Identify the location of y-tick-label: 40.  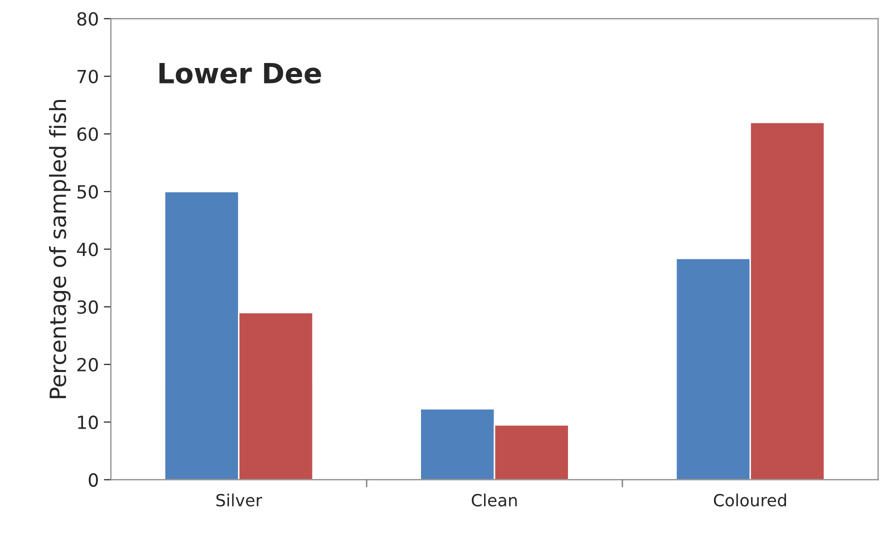
(87, 249).